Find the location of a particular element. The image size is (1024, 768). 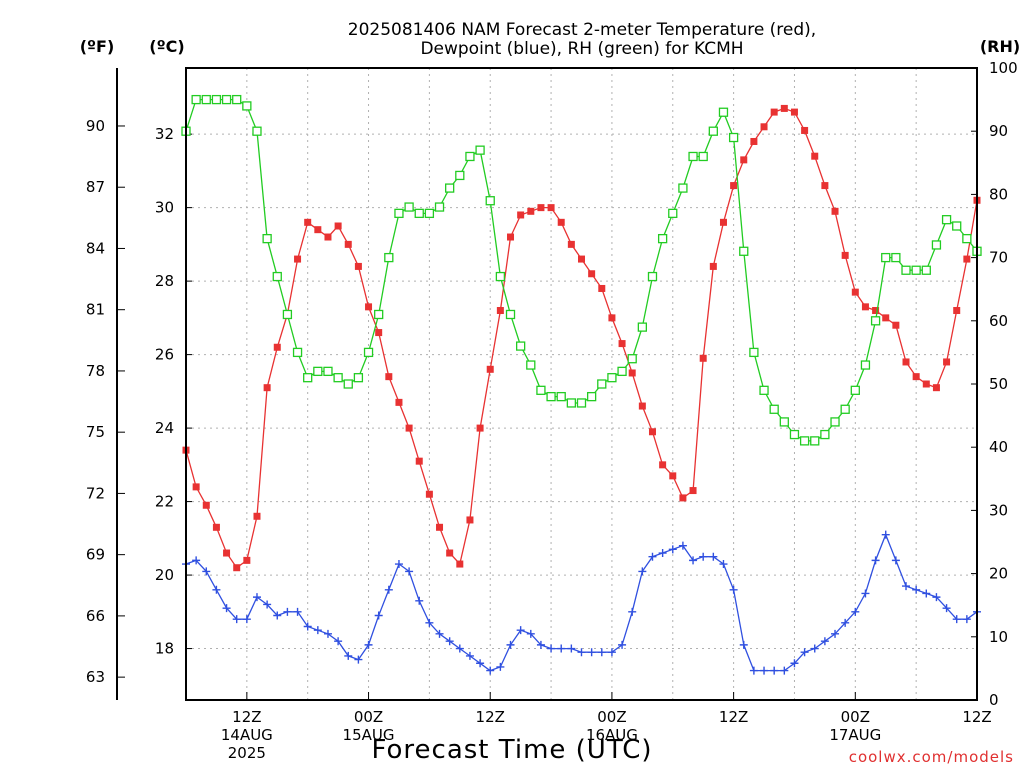

x-tick-label: 14AUG is located at coordinates (247, 735).